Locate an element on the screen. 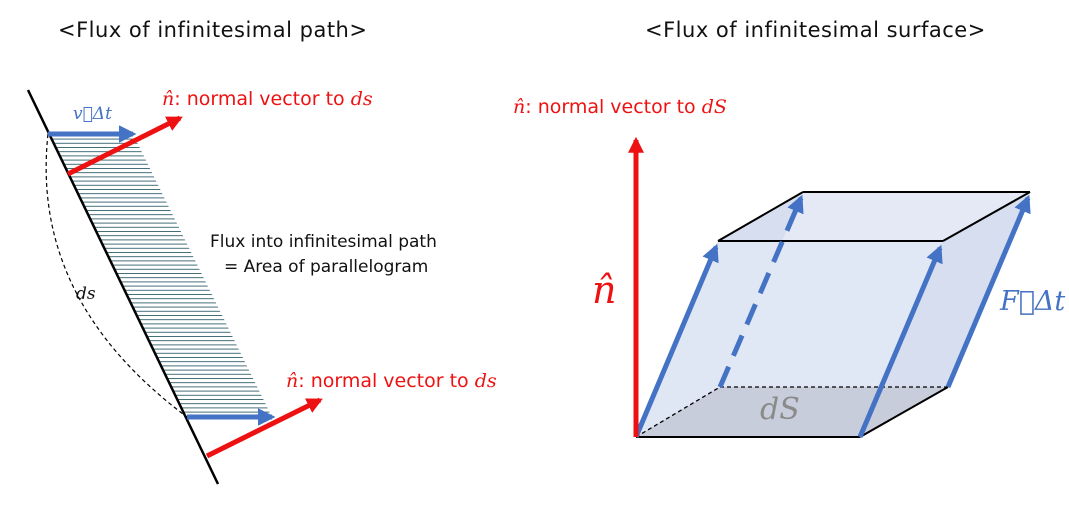 The image size is (1069, 517). normal-label-surface: n̂: normal vector to dS is located at coordinates (620, 107).